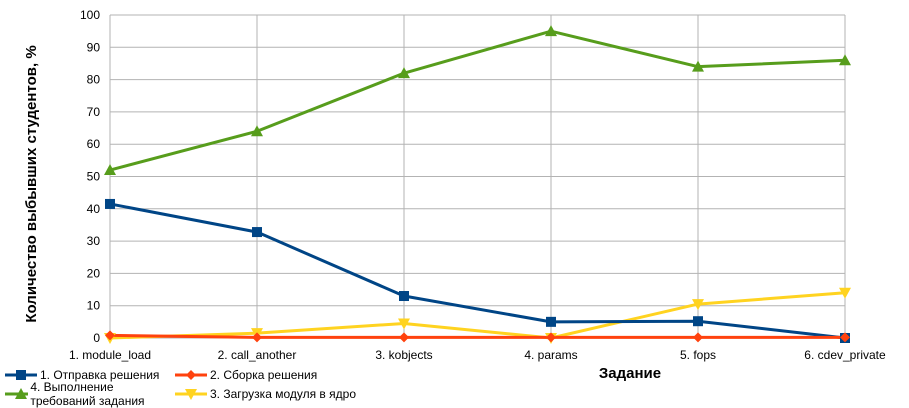 Image resolution: width=909 pixels, height=408 pixels. What do you see at coordinates (94, 241) in the screenshot?
I see `y-tick-label: 30` at bounding box center [94, 241].